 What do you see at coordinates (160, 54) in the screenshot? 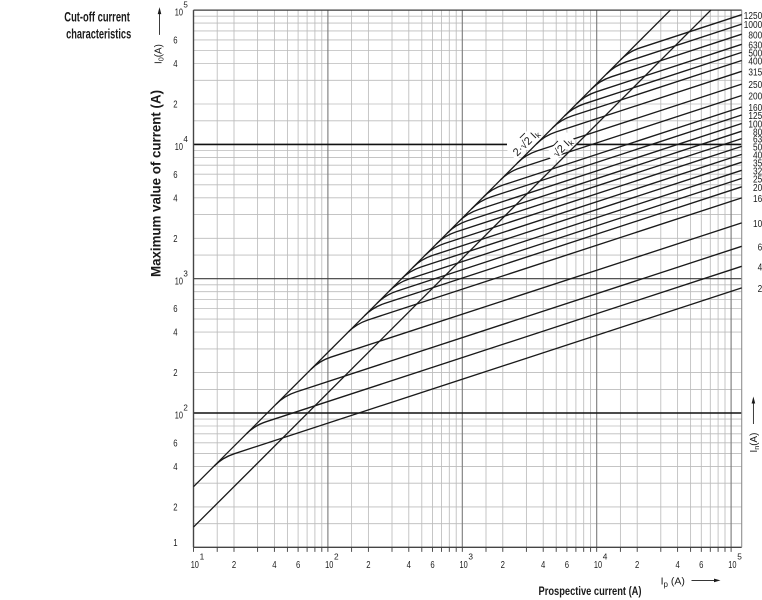
I see `svg-text: I0(A)` at bounding box center [160, 54].